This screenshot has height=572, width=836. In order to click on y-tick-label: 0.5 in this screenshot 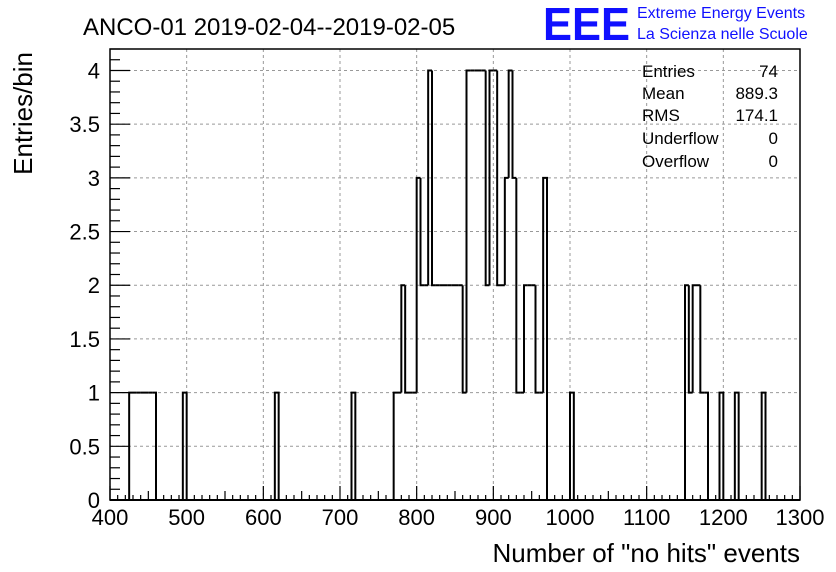, I will do `click(84, 446)`.